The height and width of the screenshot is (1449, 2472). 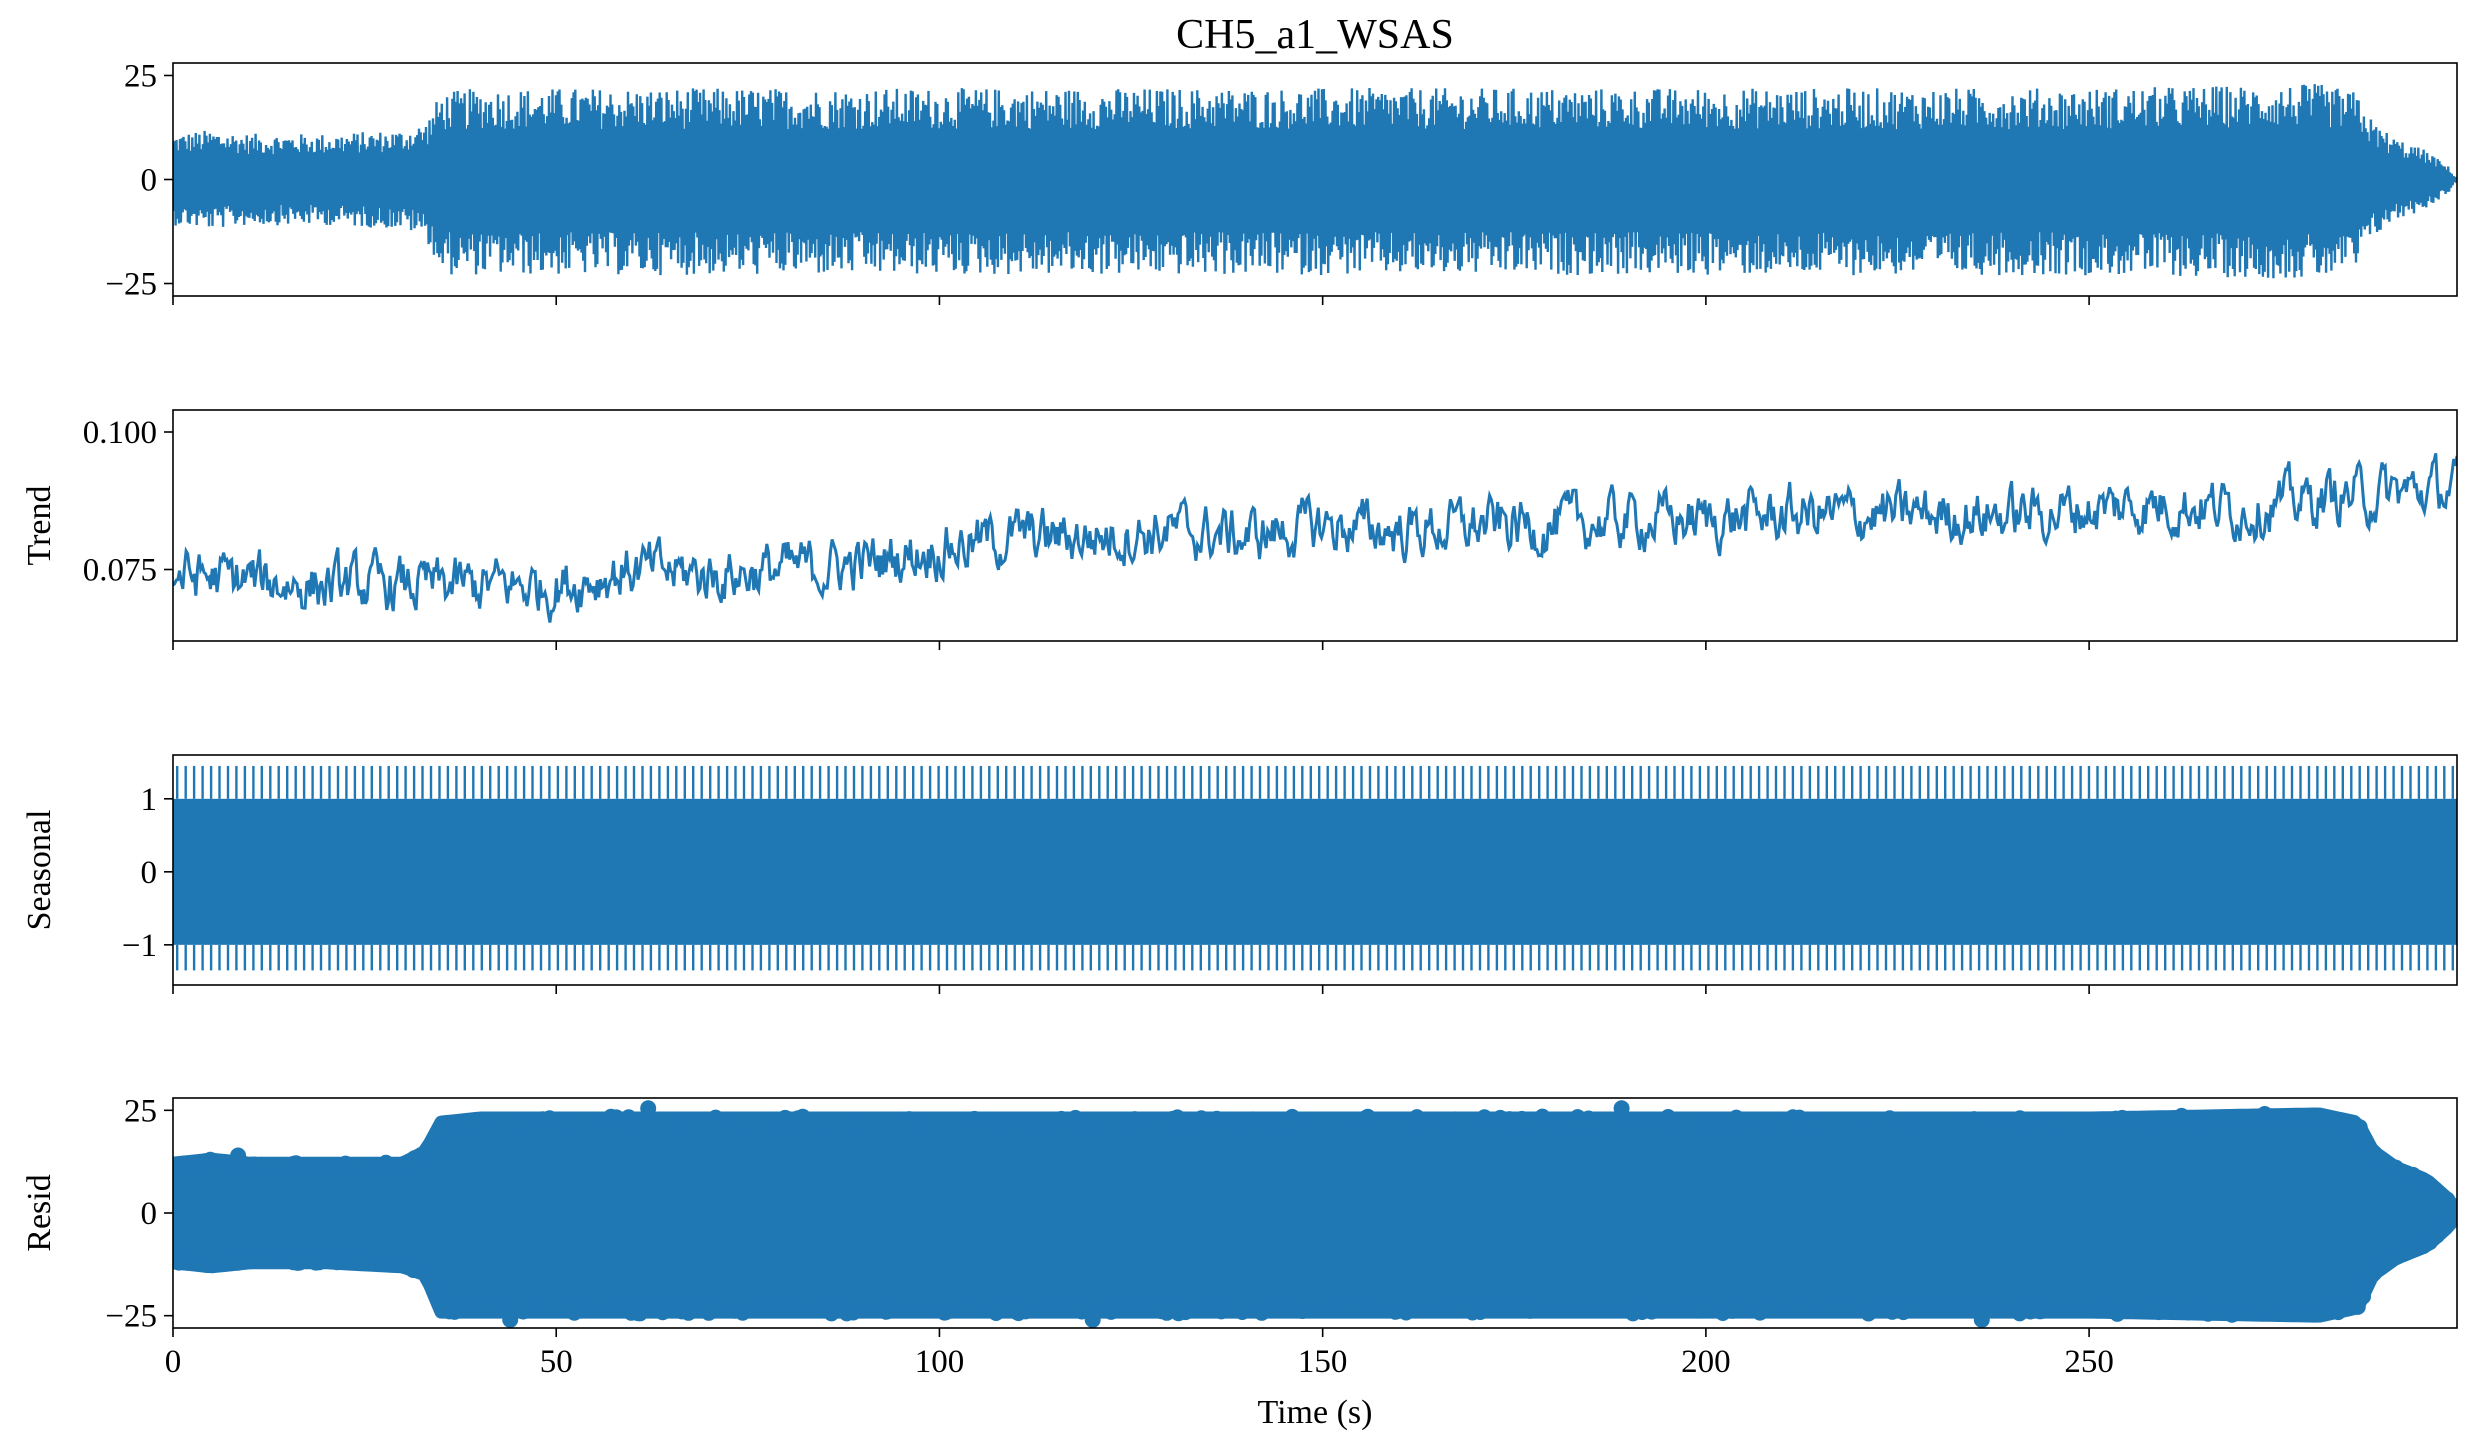 I want to click on seasonal-y-axis-label: Seasonal, so click(x=39, y=870).